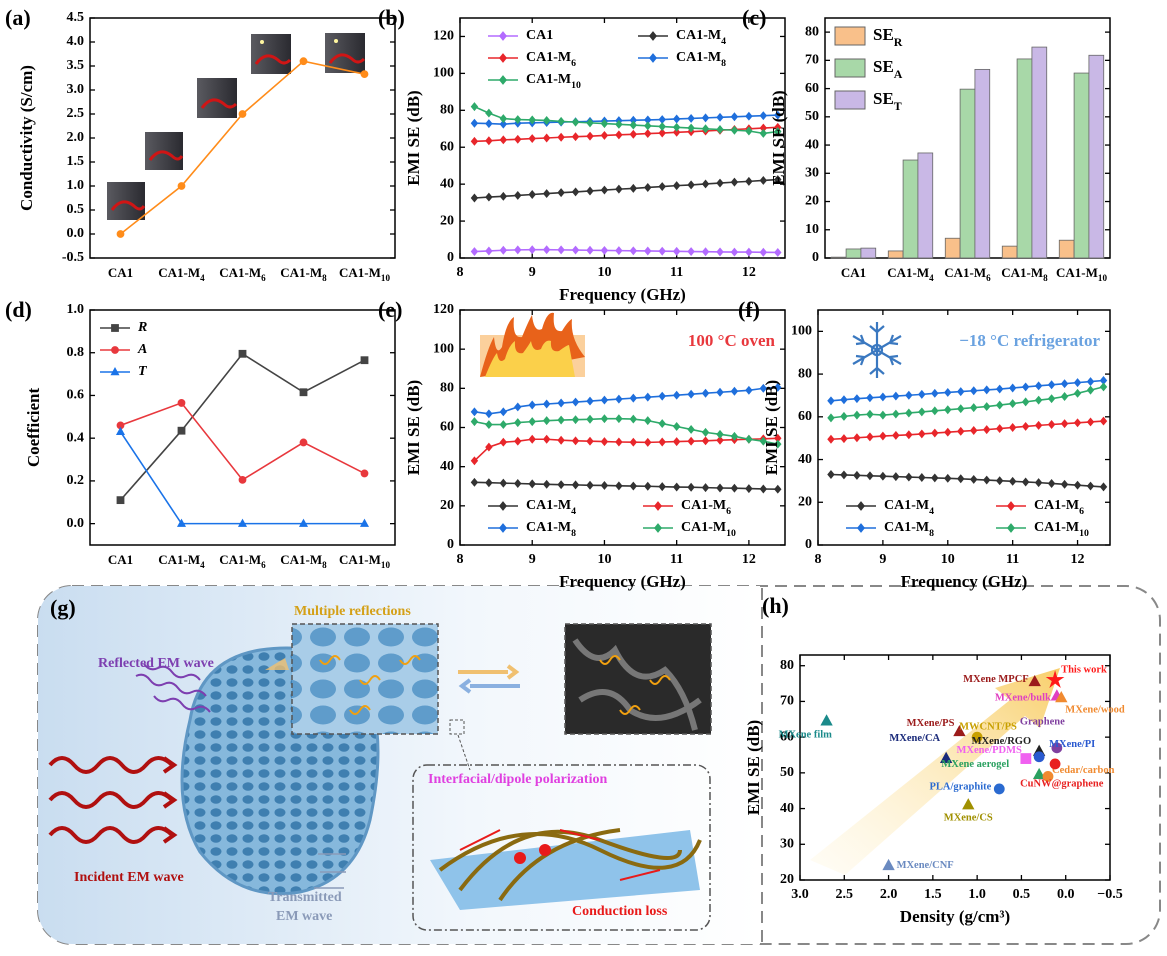 The width and height of the screenshot is (1167, 956). Describe the element at coordinates (622, 294) in the screenshot. I see `x-axis-title: Frequency (GHz)` at that location.